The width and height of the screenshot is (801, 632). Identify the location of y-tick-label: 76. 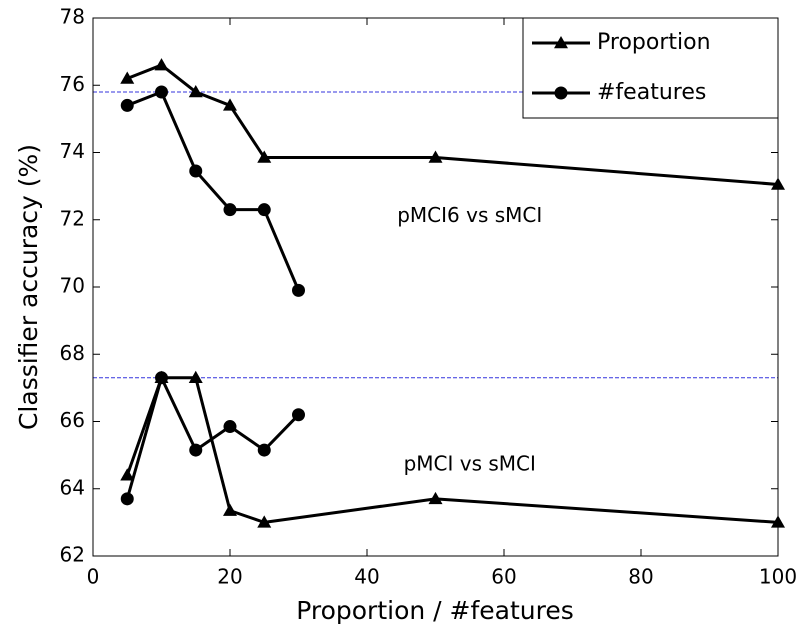
(72, 84).